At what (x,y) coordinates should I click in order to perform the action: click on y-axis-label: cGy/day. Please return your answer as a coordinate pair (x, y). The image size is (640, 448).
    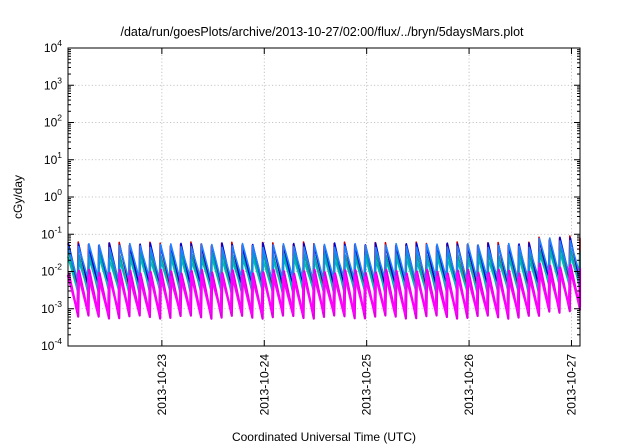
    Looking at the image, I should click on (18, 197).